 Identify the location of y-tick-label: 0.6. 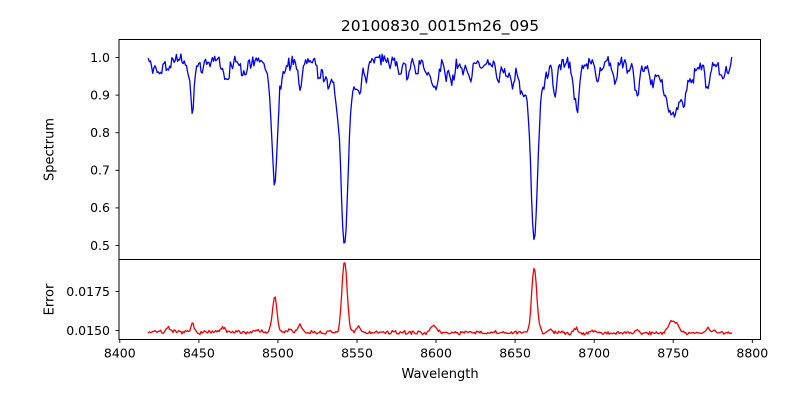
(100, 207).